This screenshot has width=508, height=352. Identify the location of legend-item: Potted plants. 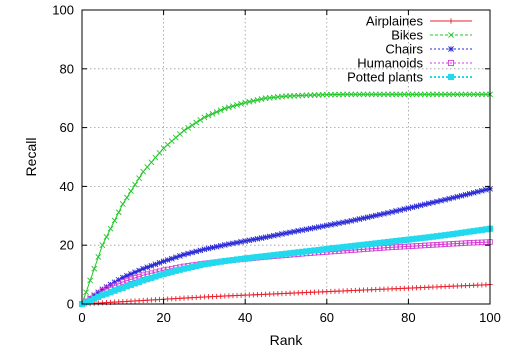
(409, 77).